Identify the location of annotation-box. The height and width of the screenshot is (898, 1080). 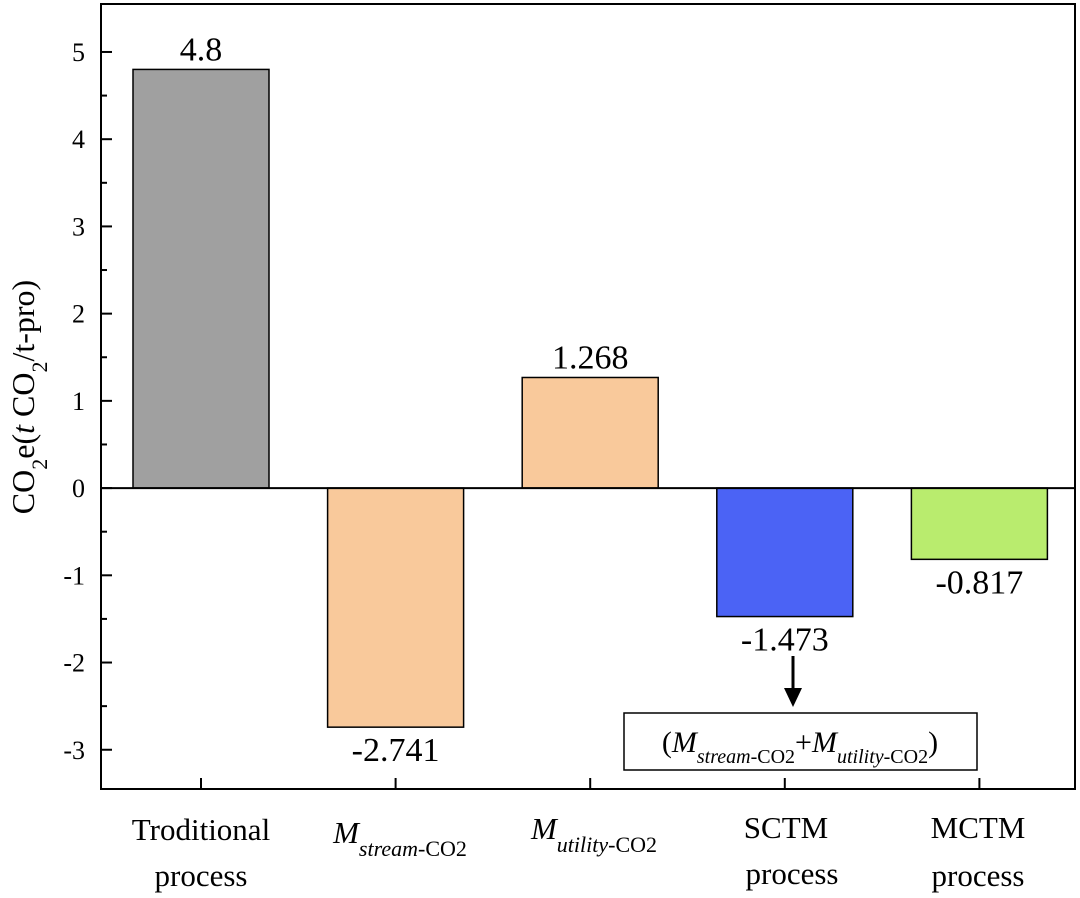
(800, 741).